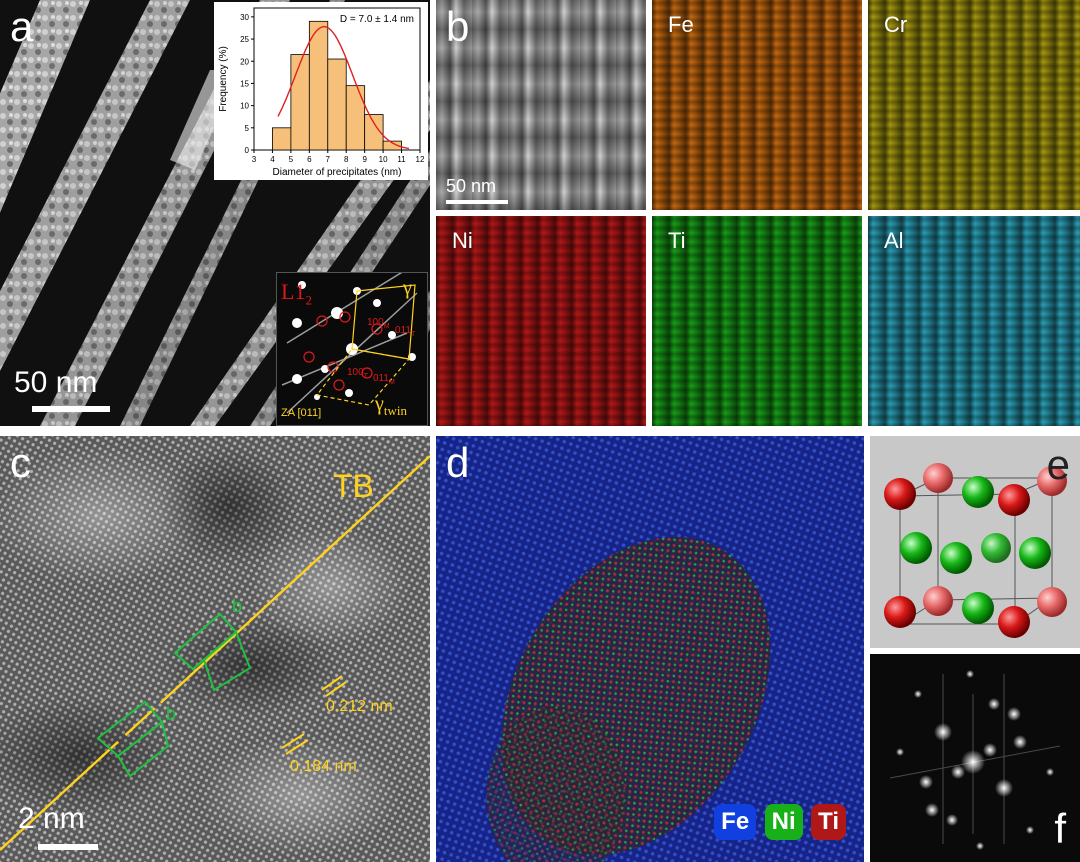  Describe the element at coordinates (896, 24) in the screenshot. I see `eds-map-cr-label: Cr` at that location.